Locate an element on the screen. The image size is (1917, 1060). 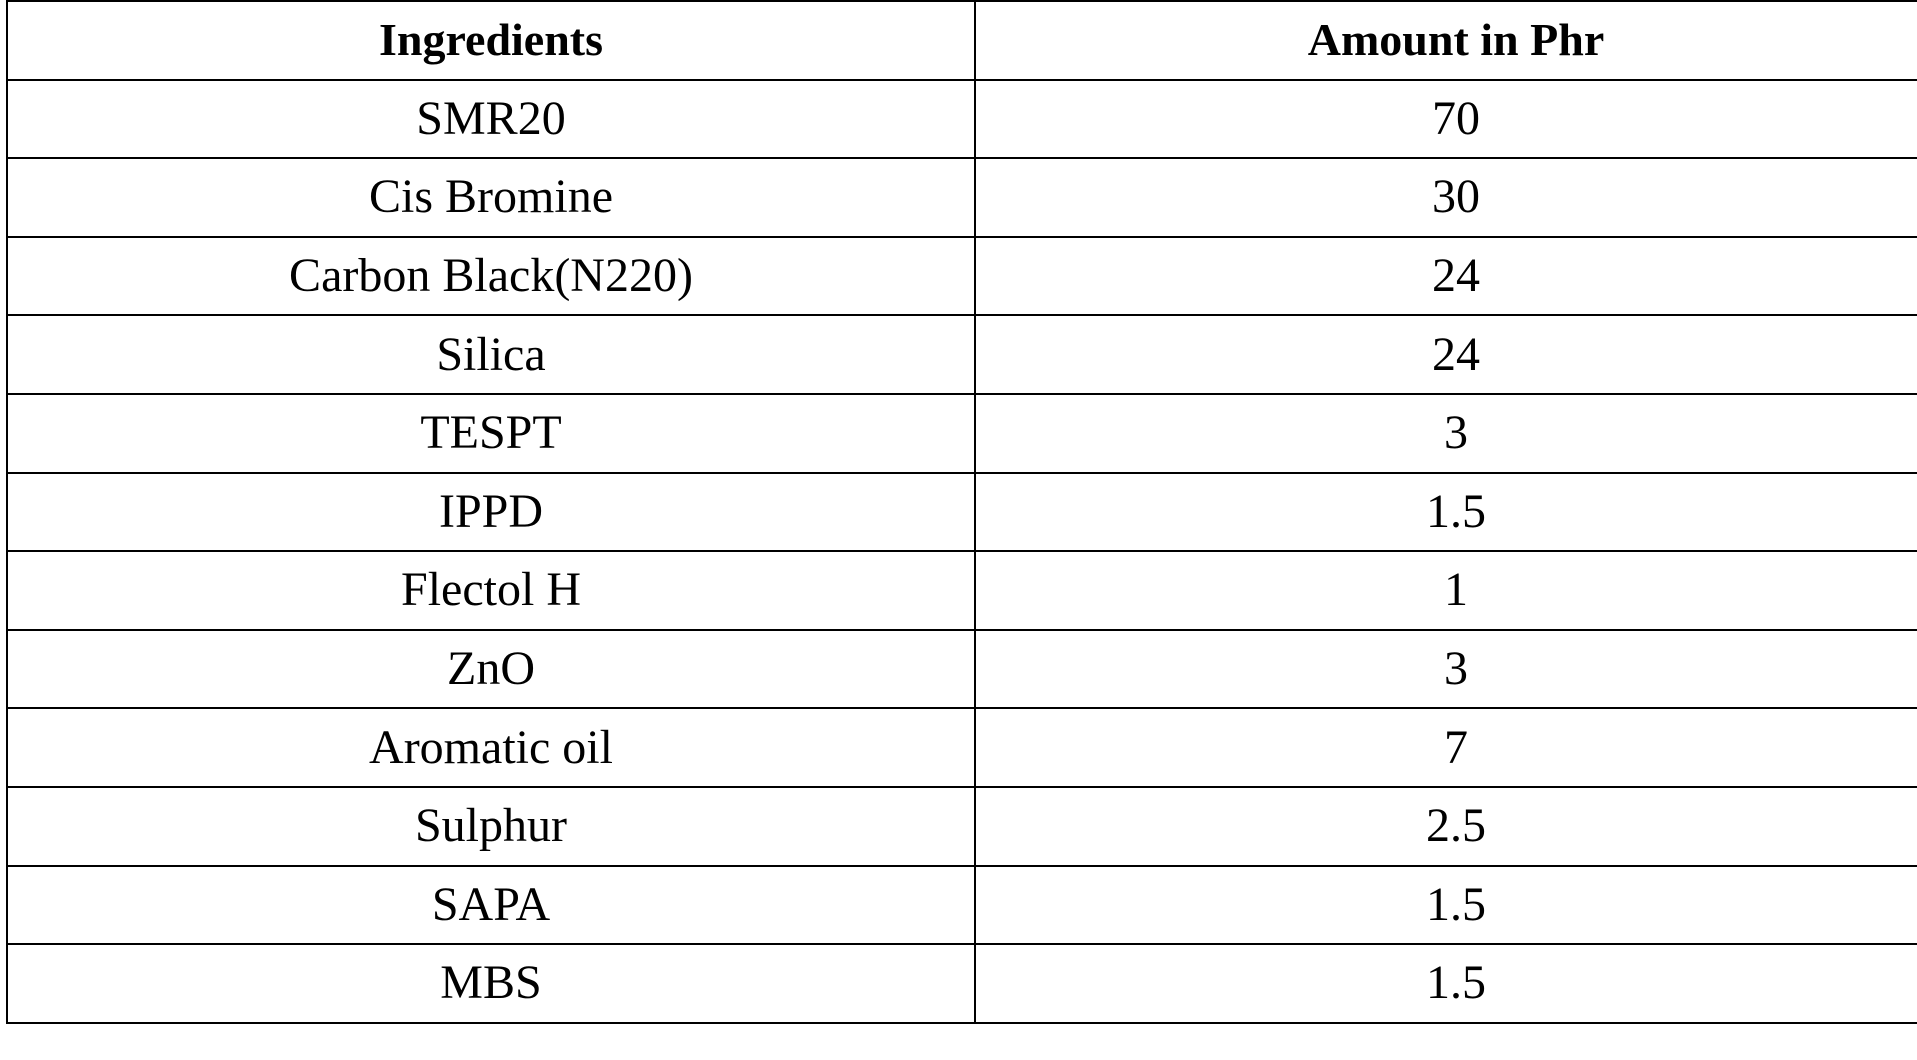
ingredient-cell: ZnO is located at coordinates (491, 669).